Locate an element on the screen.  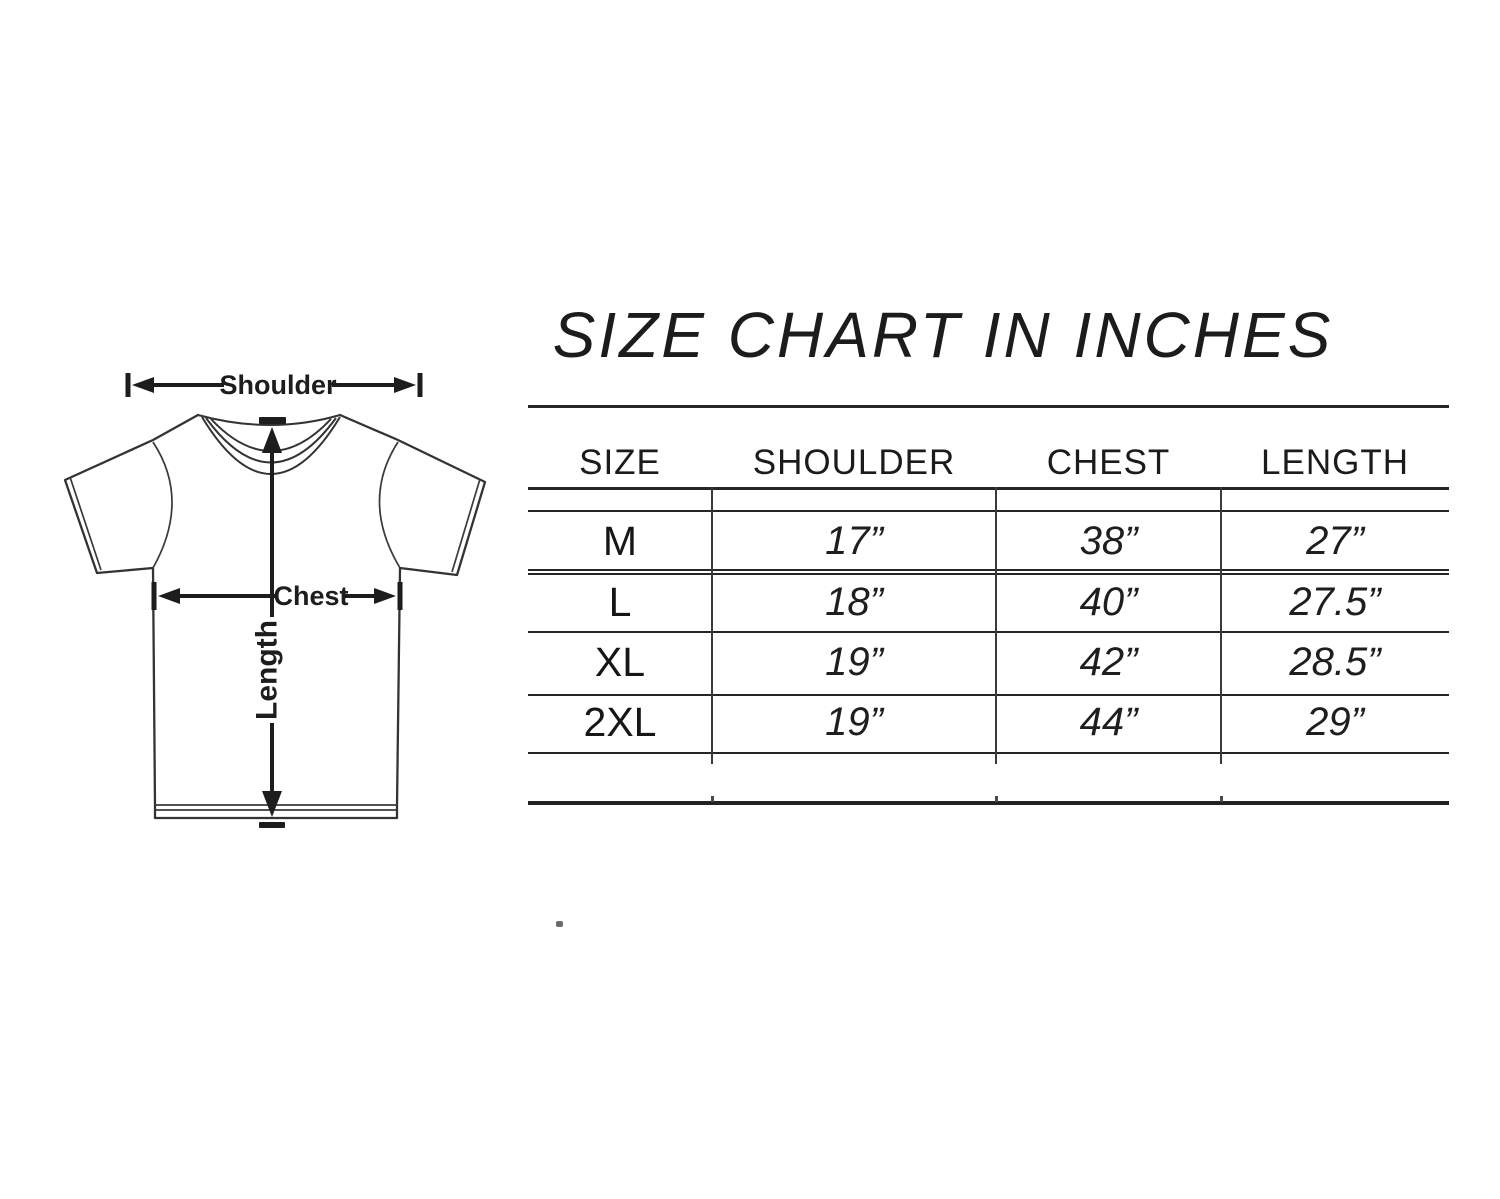
tshirt-measurement-diagram: Shoulder Chest Length is located at coordinates (275, 599).